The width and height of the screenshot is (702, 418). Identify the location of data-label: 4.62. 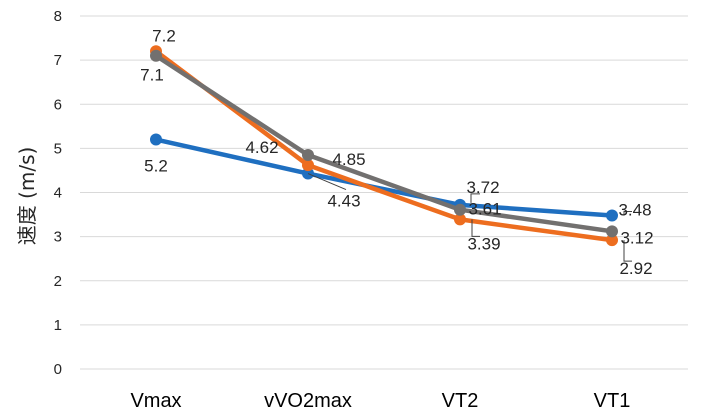
(261, 147).